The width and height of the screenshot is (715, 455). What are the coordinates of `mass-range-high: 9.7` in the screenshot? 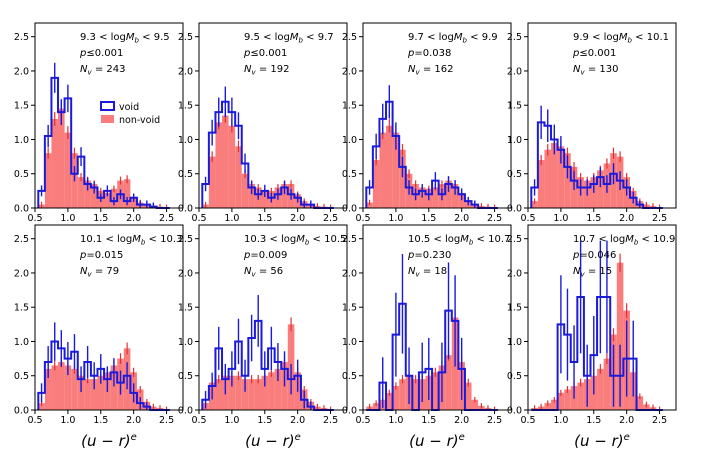 It's located at (326, 37).